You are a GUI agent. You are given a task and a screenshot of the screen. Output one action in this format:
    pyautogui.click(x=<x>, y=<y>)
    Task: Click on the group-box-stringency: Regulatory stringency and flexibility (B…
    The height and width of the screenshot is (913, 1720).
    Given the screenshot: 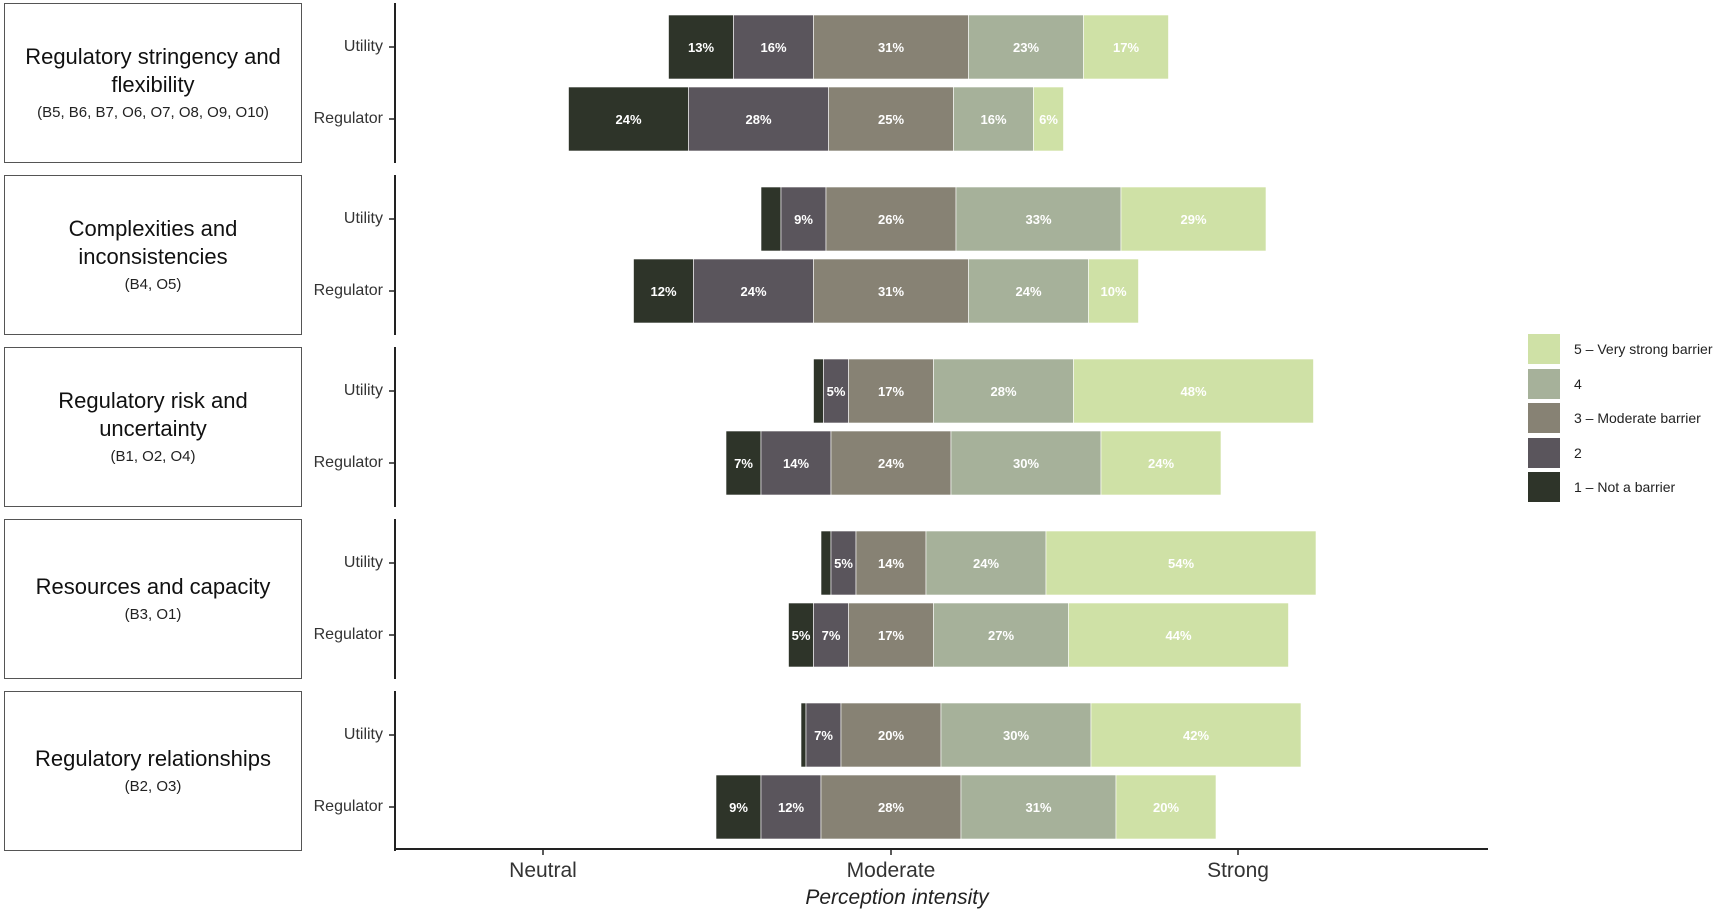 What is the action you would take?
    pyautogui.click(x=153, y=83)
    